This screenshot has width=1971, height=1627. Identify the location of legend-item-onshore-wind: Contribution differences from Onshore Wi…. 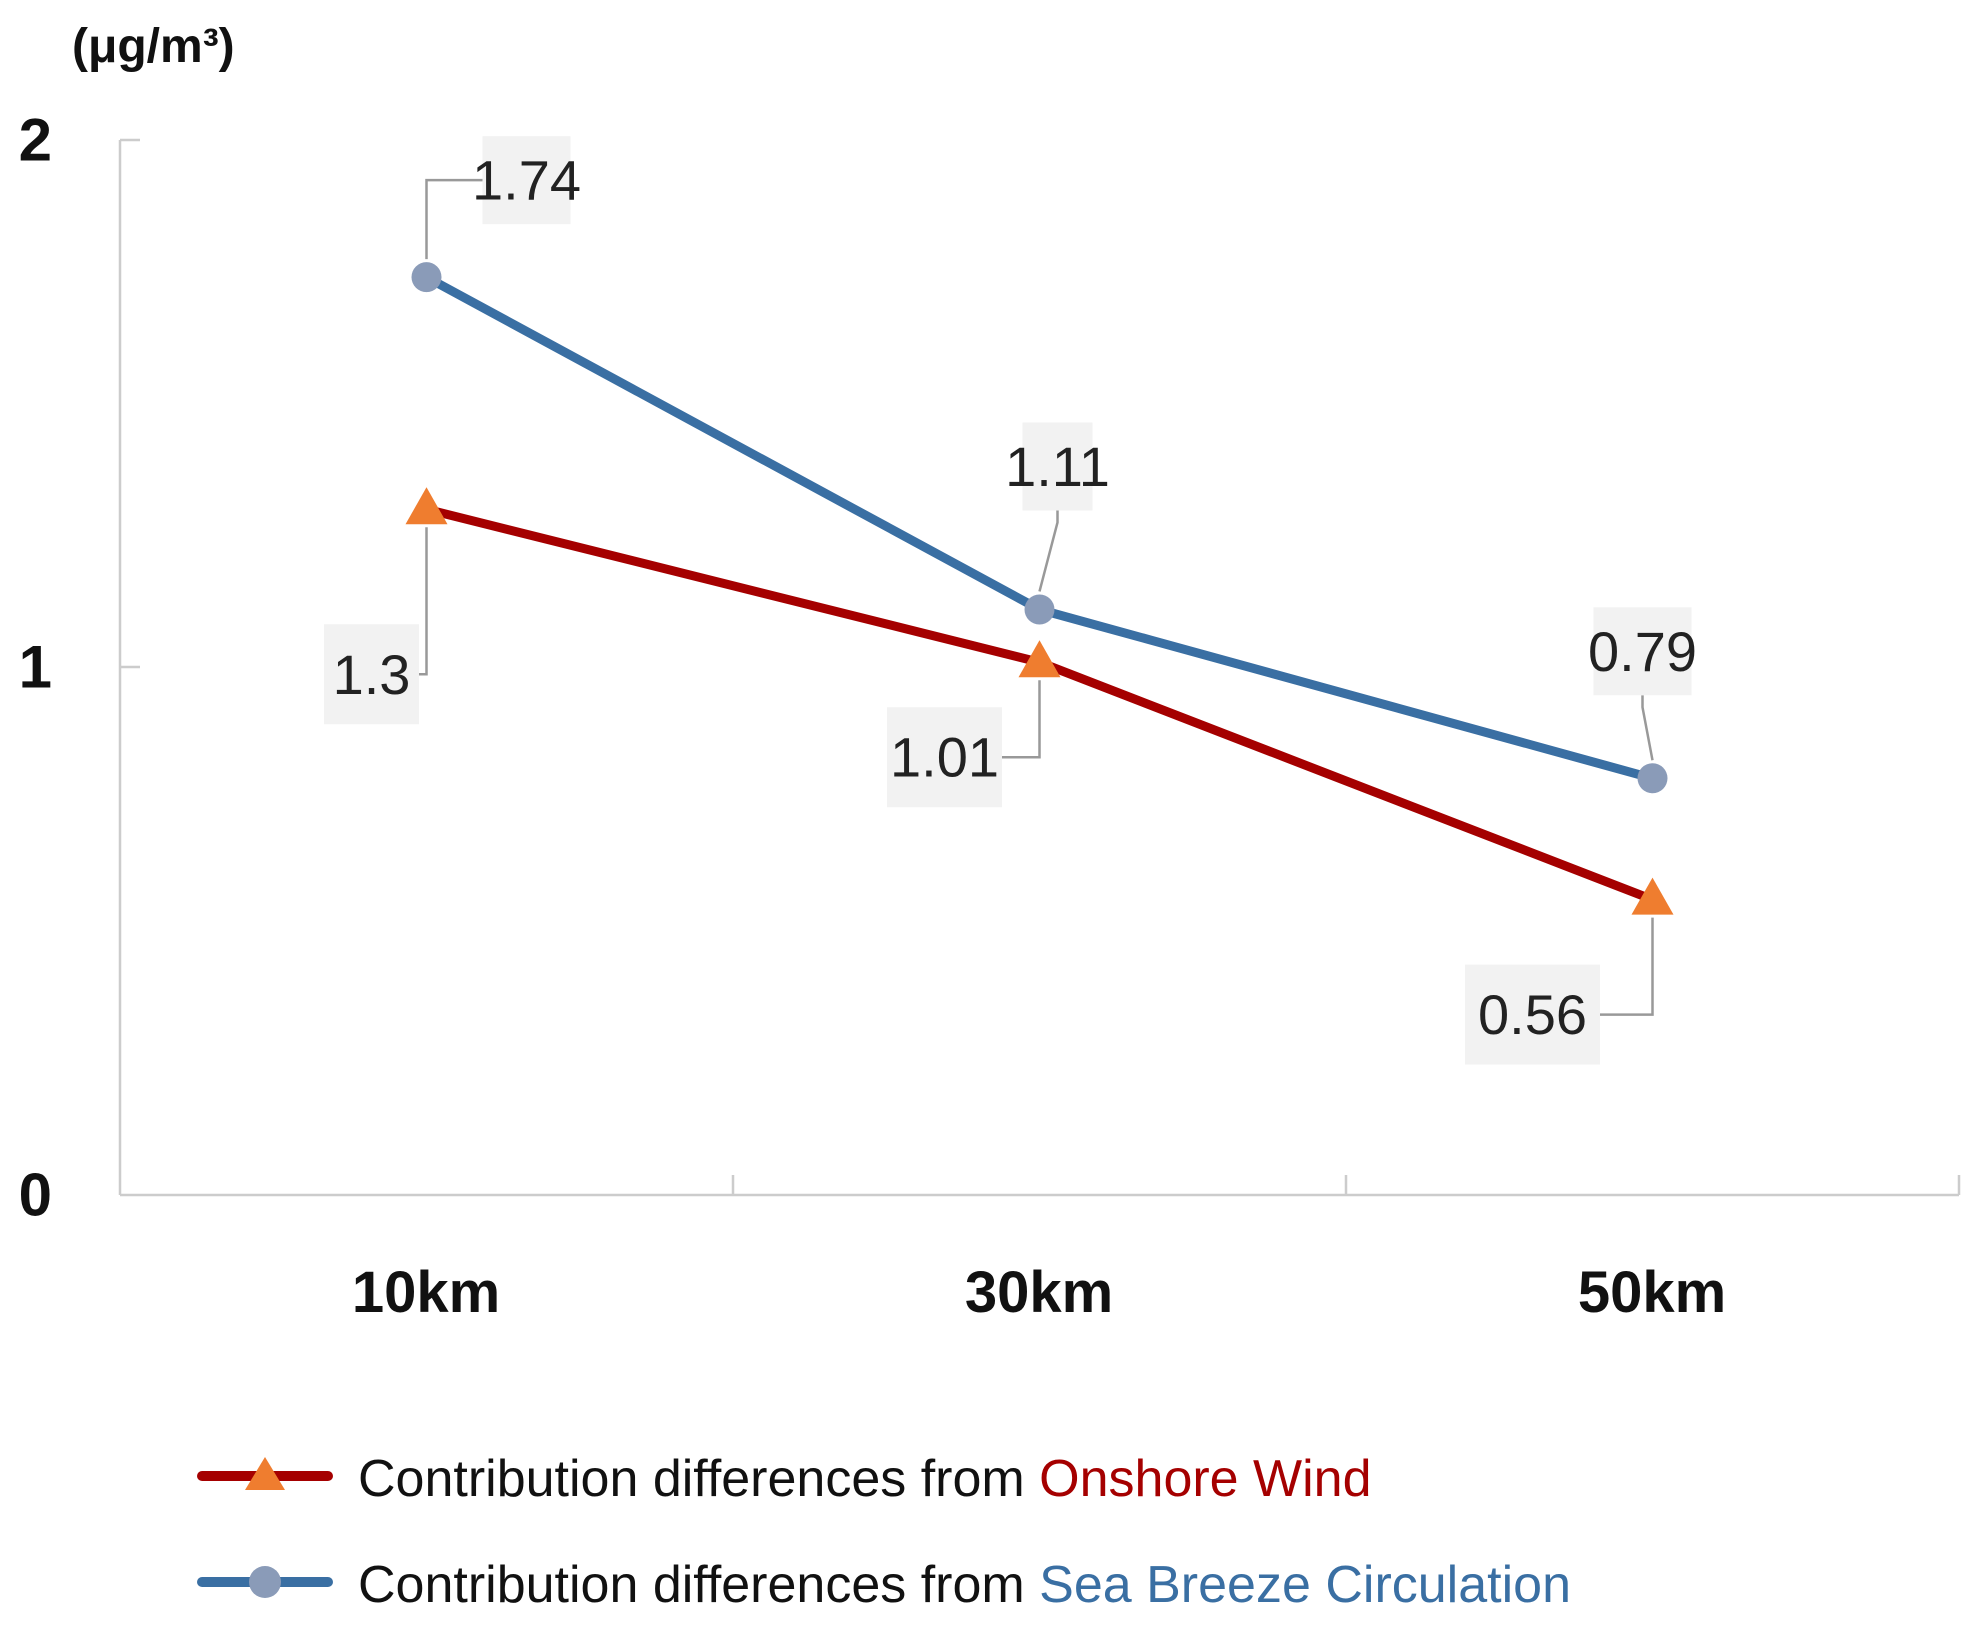
(784, 1479).